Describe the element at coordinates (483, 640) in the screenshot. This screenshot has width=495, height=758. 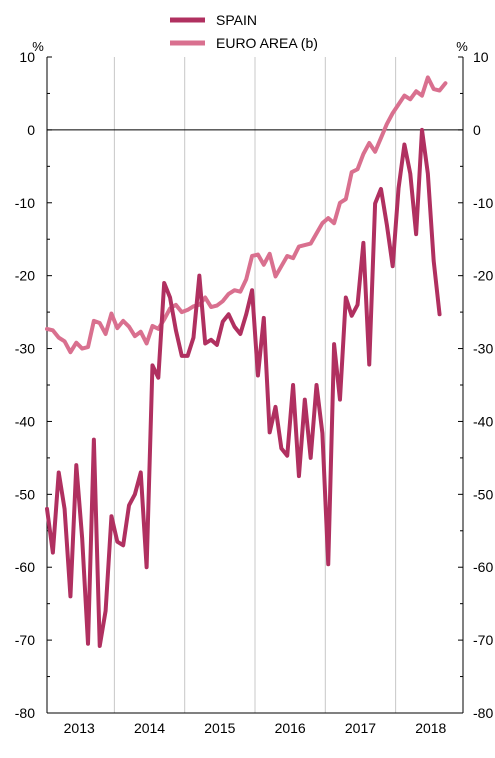
I see `y-tick-label-right: -70` at that location.